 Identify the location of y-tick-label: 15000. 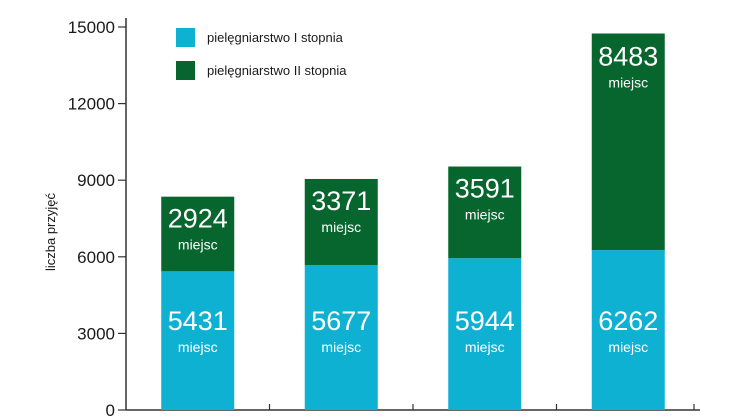
(91, 27).